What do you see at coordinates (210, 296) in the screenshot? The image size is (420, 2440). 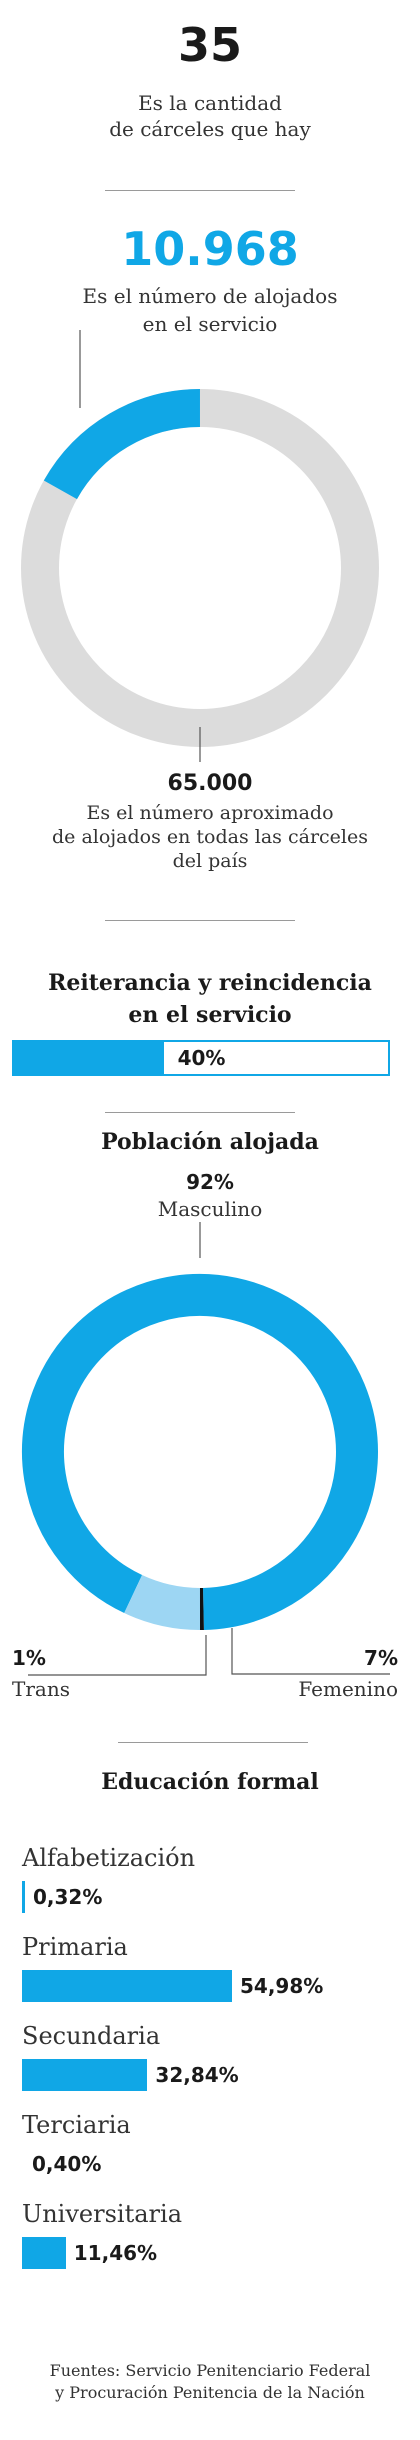 I see `inmates-caption-line1: Es el número de alojados` at bounding box center [210, 296].